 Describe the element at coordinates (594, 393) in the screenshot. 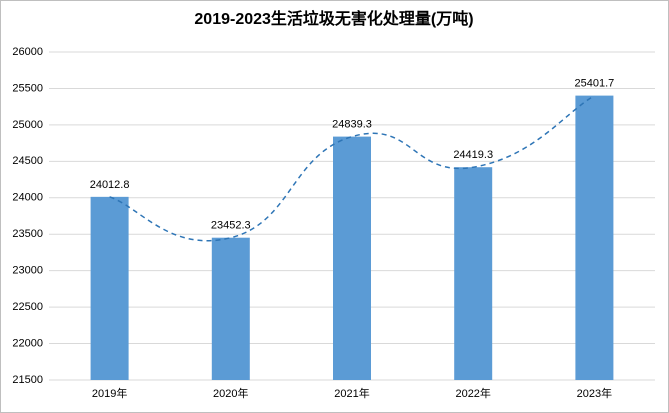

I see `x-tick-label: 2023年` at that location.